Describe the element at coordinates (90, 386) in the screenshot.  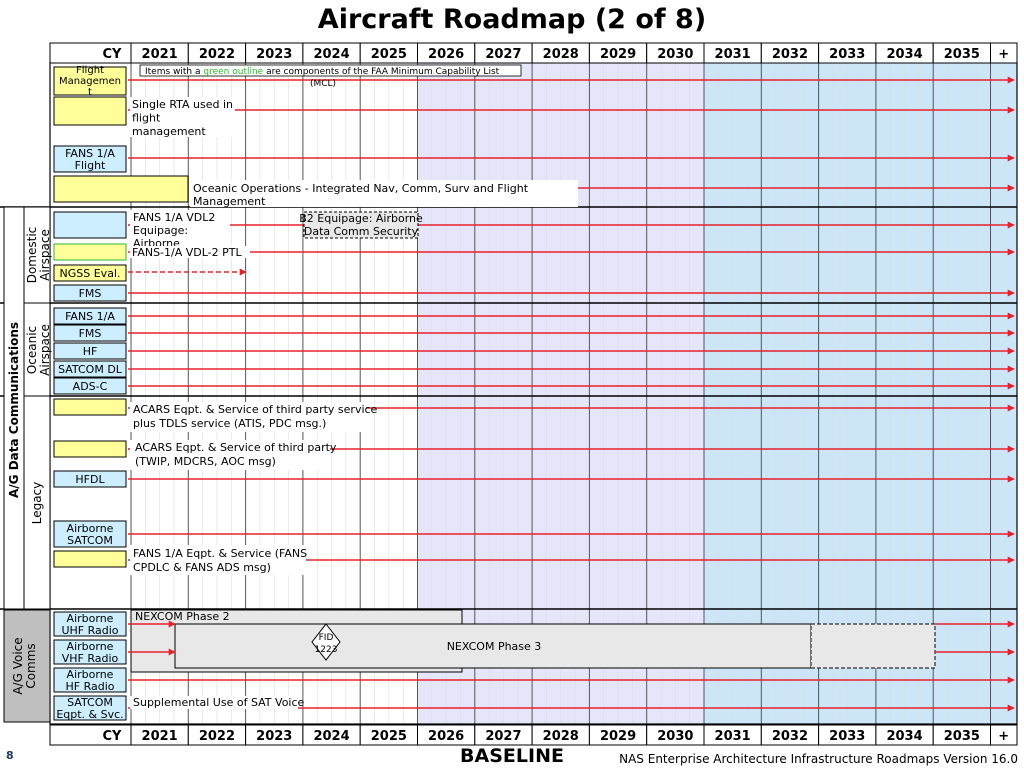
I see `row-adsc` at that location.